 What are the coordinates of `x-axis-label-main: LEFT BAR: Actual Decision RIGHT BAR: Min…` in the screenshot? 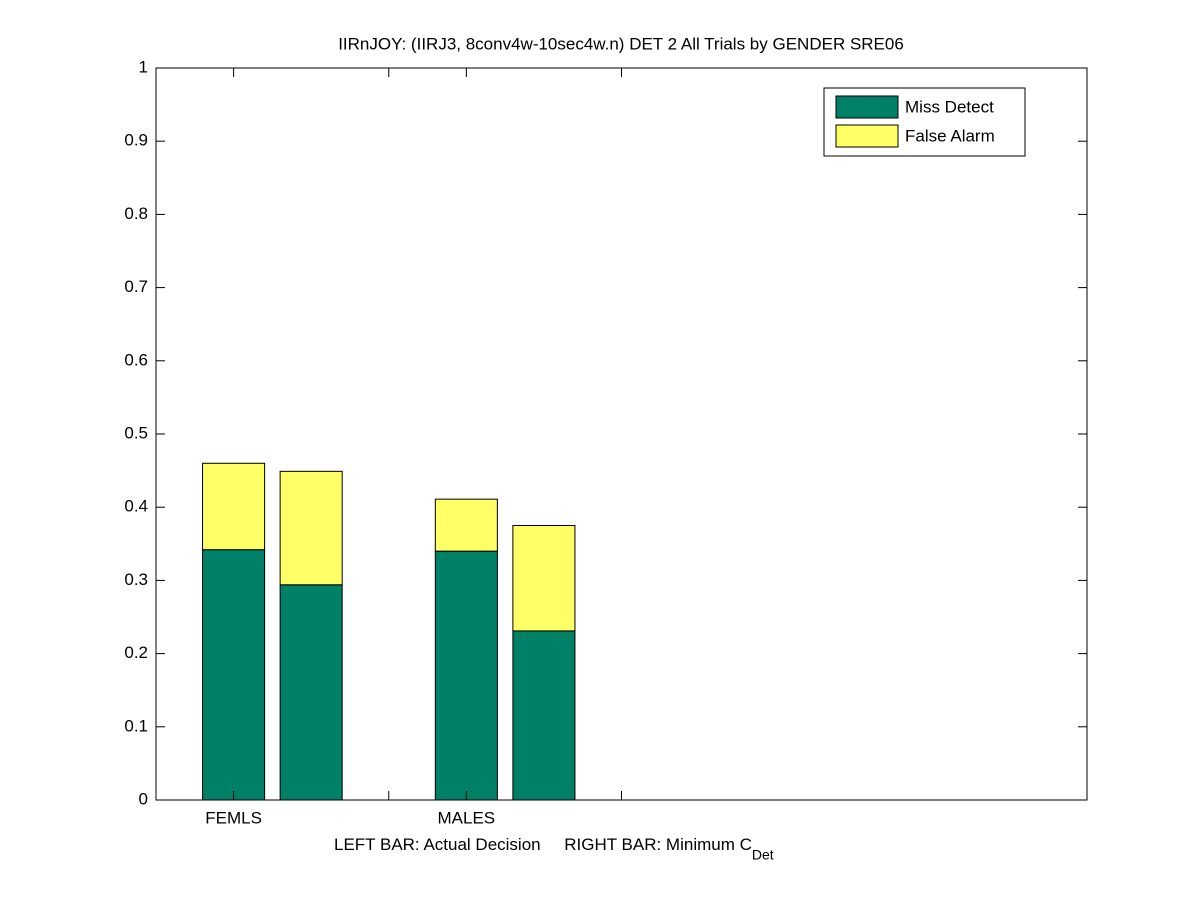 It's located at (543, 844).